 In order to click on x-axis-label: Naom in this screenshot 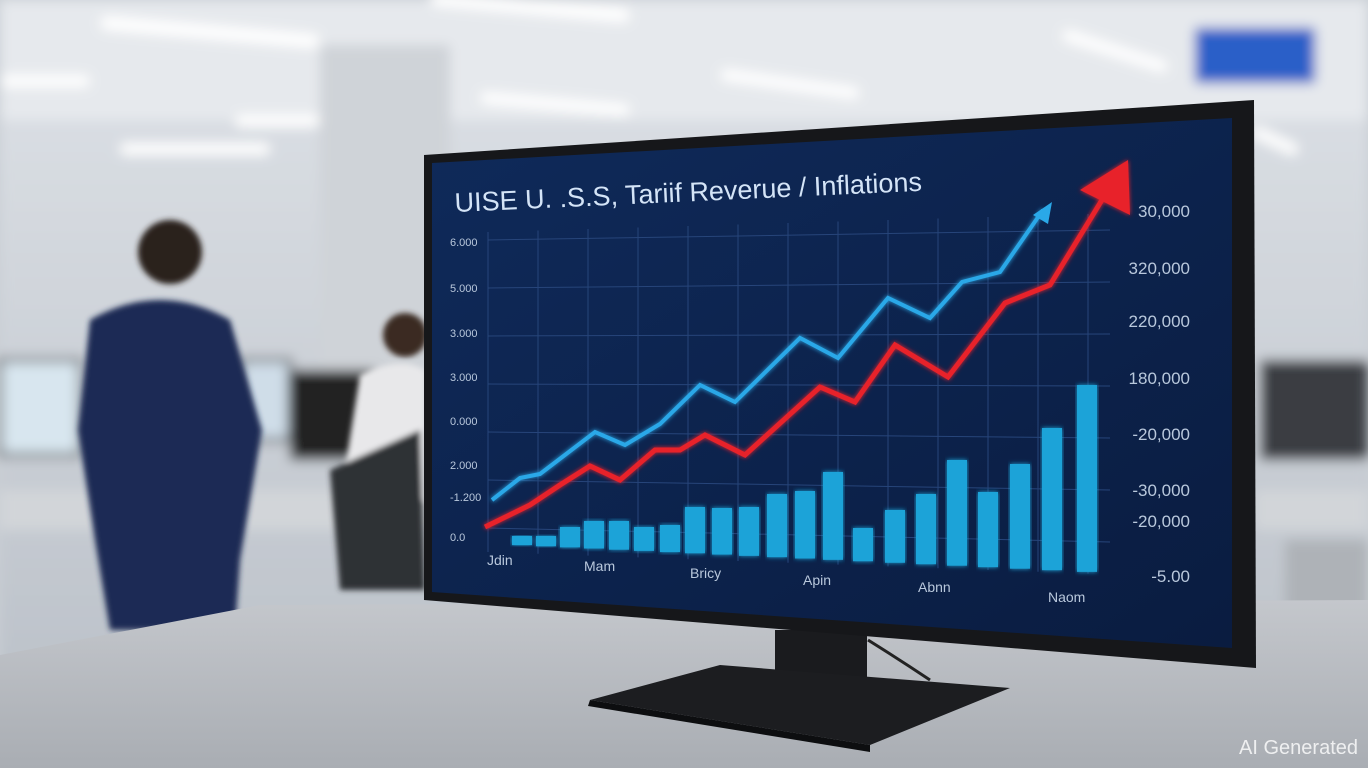, I will do `click(1066, 597)`.